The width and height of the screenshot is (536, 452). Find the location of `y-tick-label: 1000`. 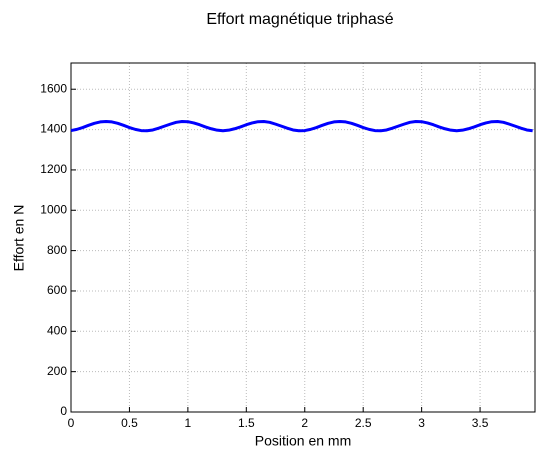

y-tick-label: 1000 is located at coordinates (53, 209).